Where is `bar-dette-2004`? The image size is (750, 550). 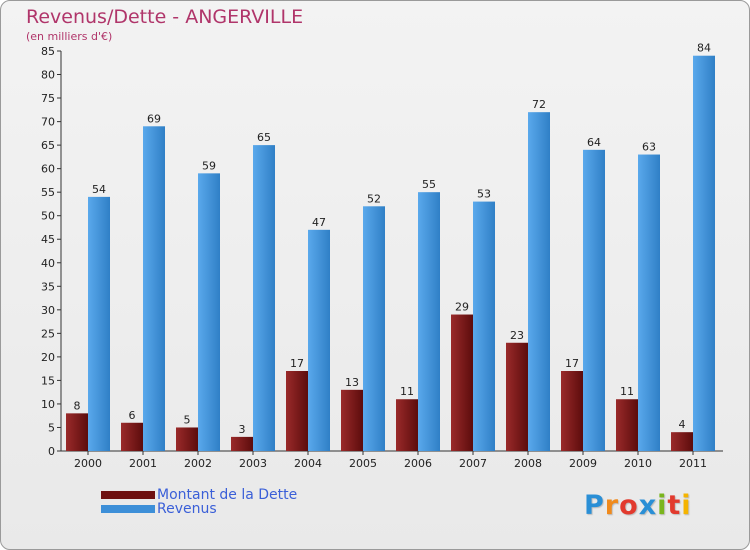 bar-dette-2004 is located at coordinates (297, 411).